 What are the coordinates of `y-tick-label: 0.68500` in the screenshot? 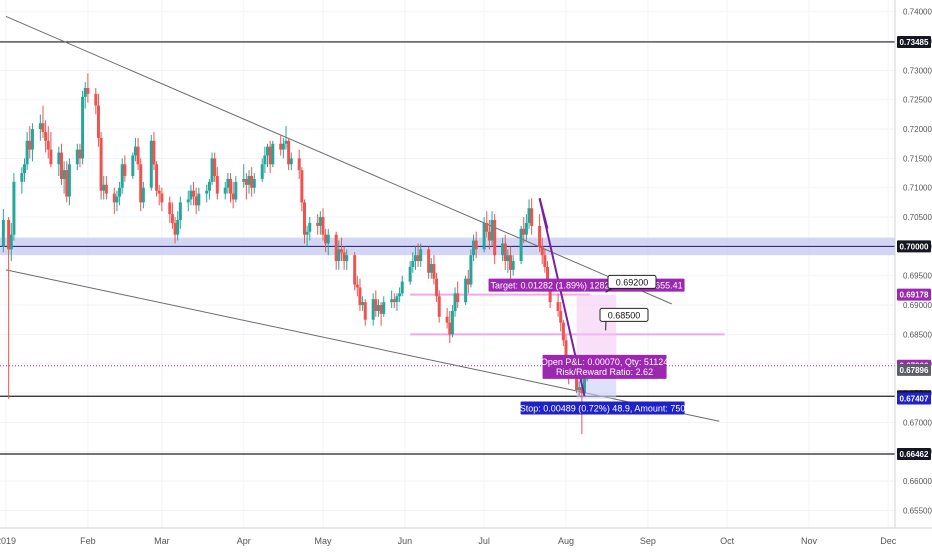 It's located at (917, 334).